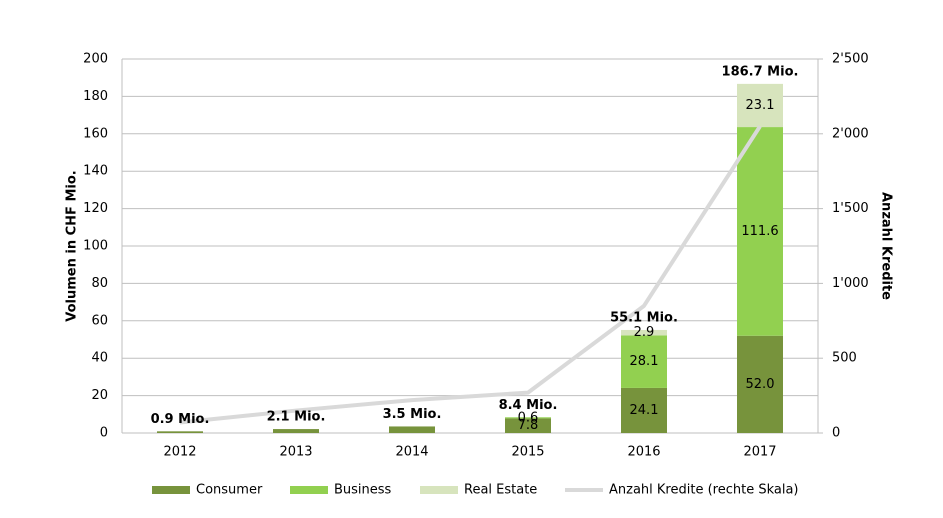 Image resolution: width=943 pixels, height=518 pixels. I want to click on segment-label: 24.1, so click(644, 410).